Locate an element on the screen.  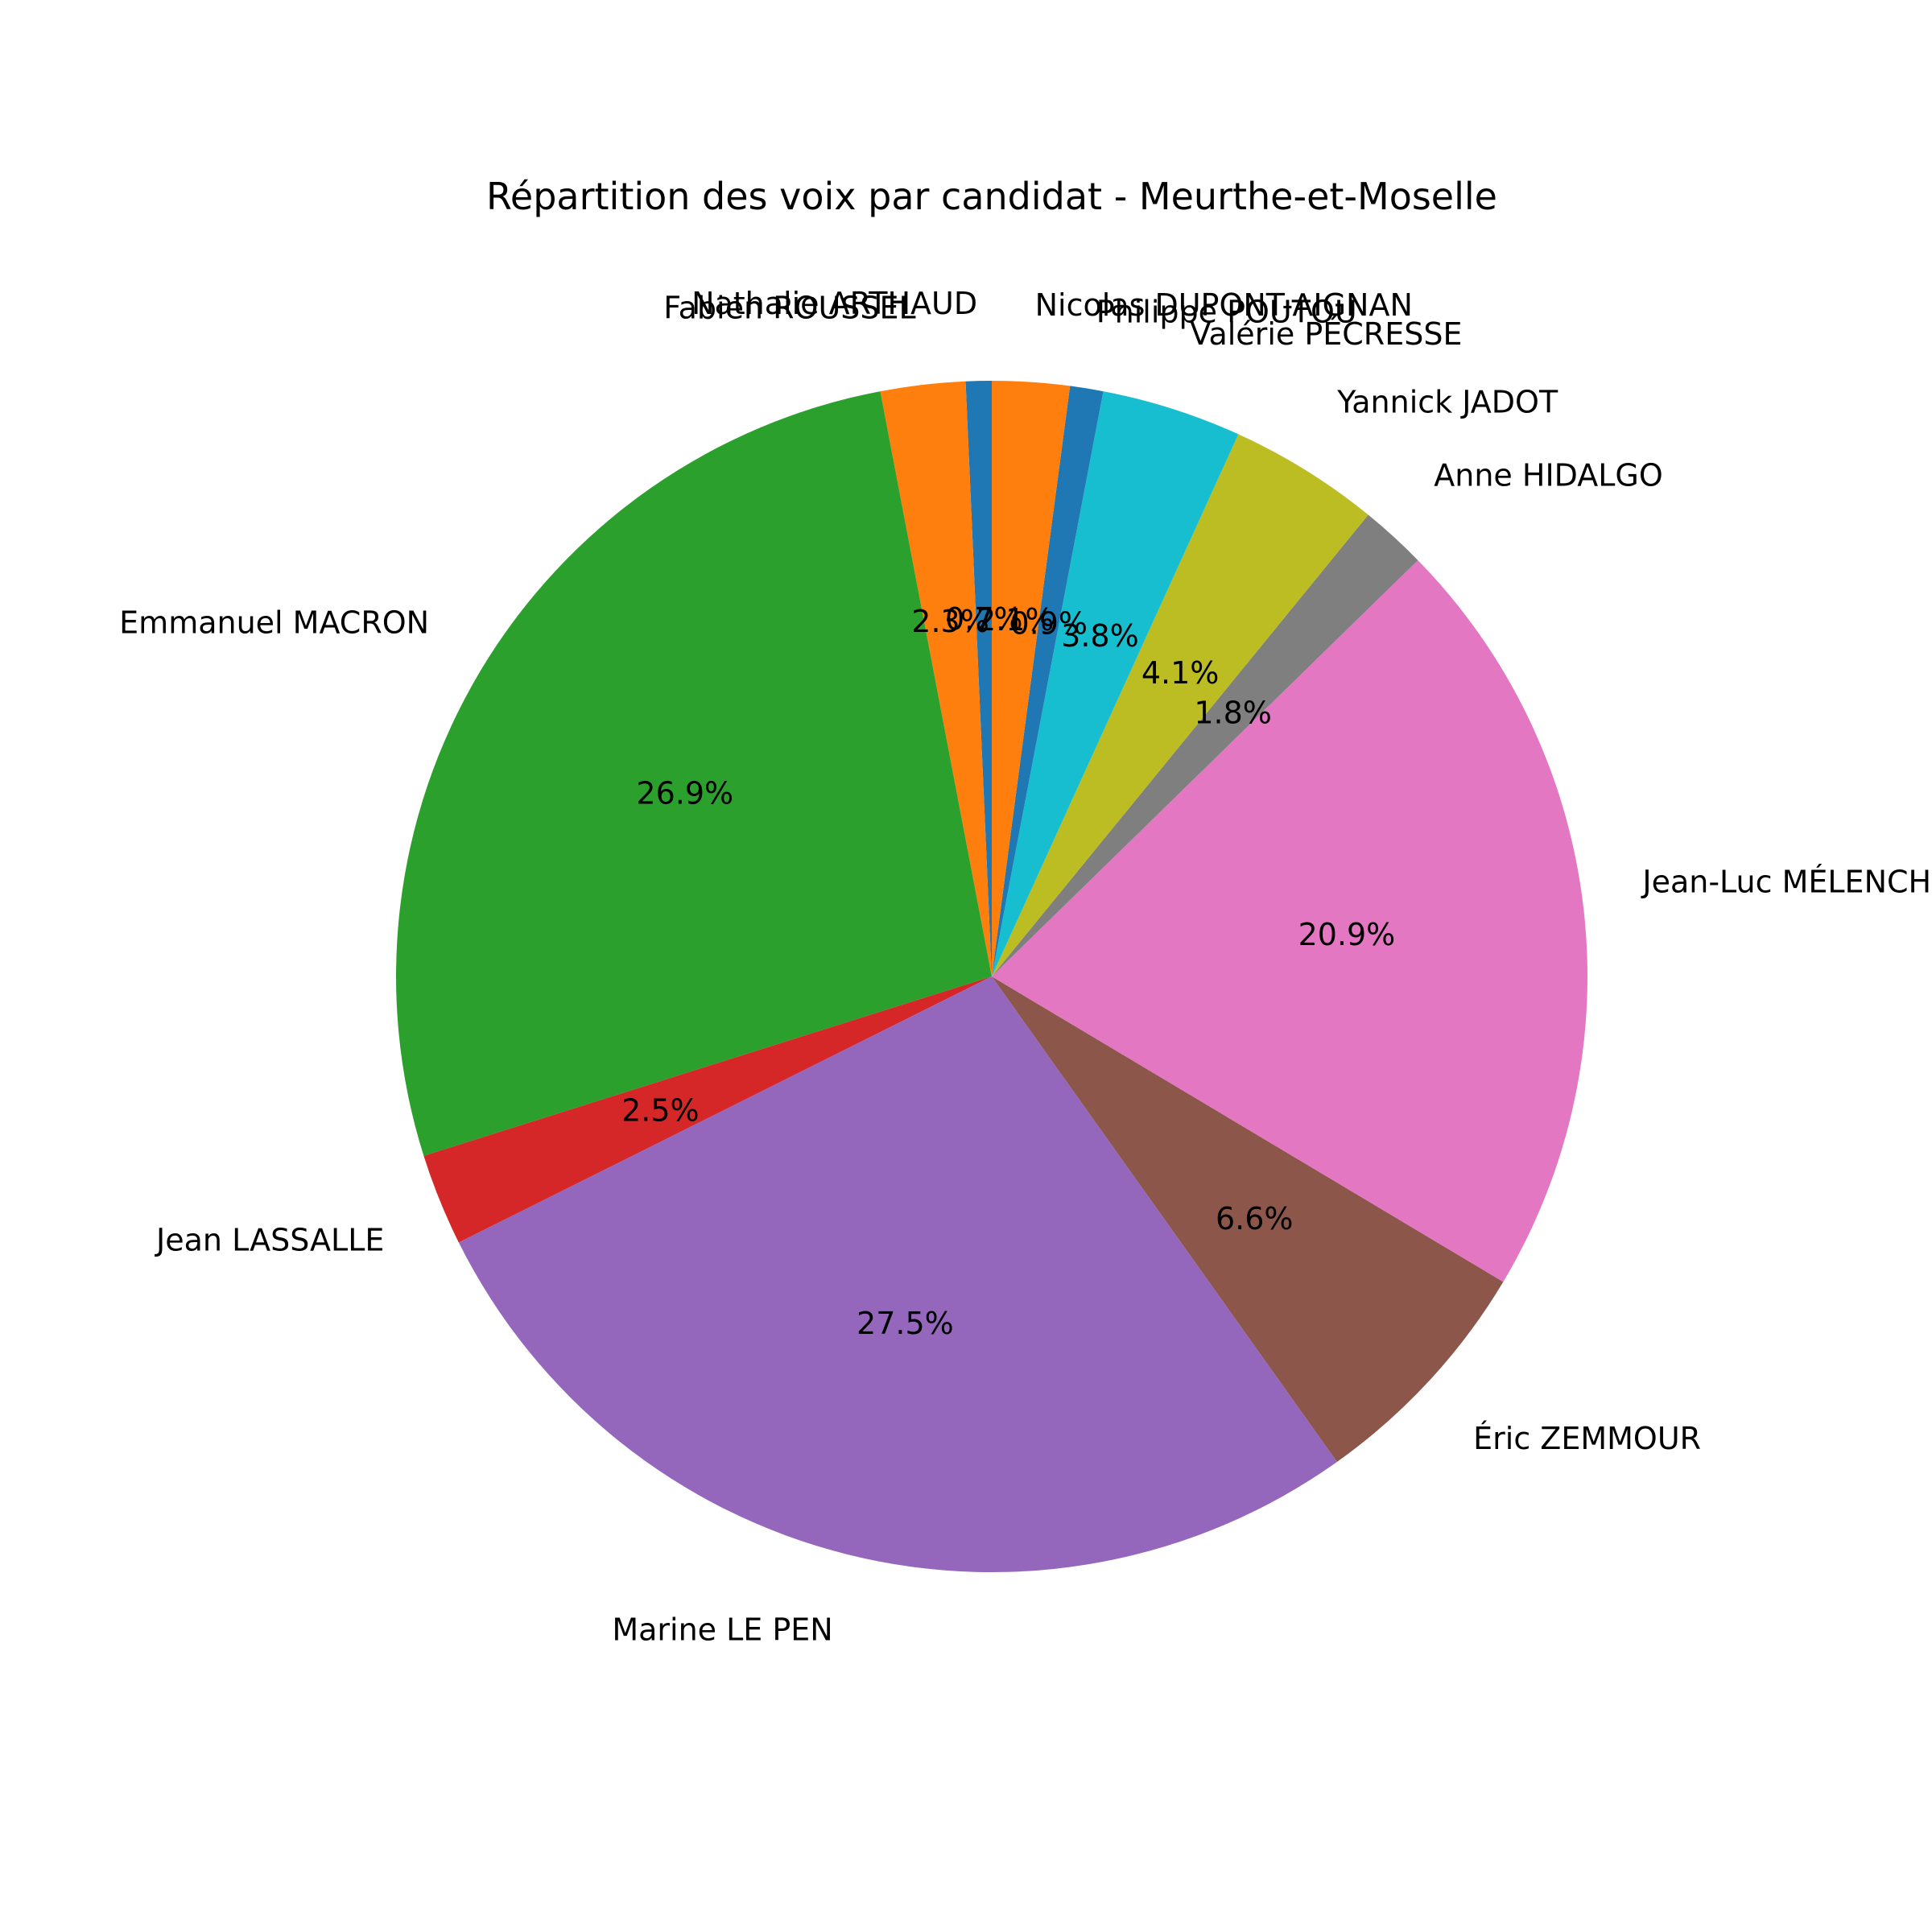
percent-label-jean-luc-melenchon: 20.9% is located at coordinates (1347, 934).